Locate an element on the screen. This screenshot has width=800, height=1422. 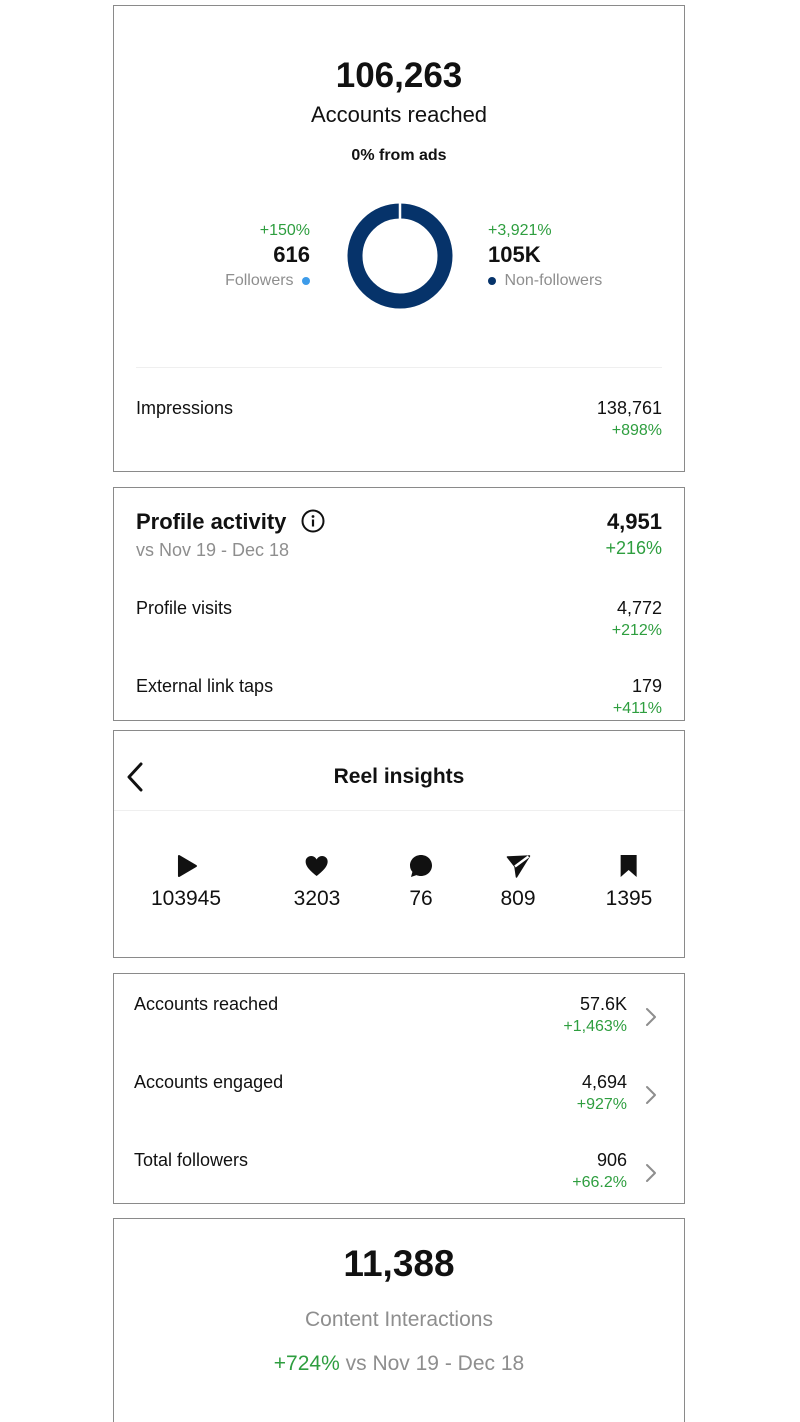
comments-stat: 76 is located at coordinates (421, 882).